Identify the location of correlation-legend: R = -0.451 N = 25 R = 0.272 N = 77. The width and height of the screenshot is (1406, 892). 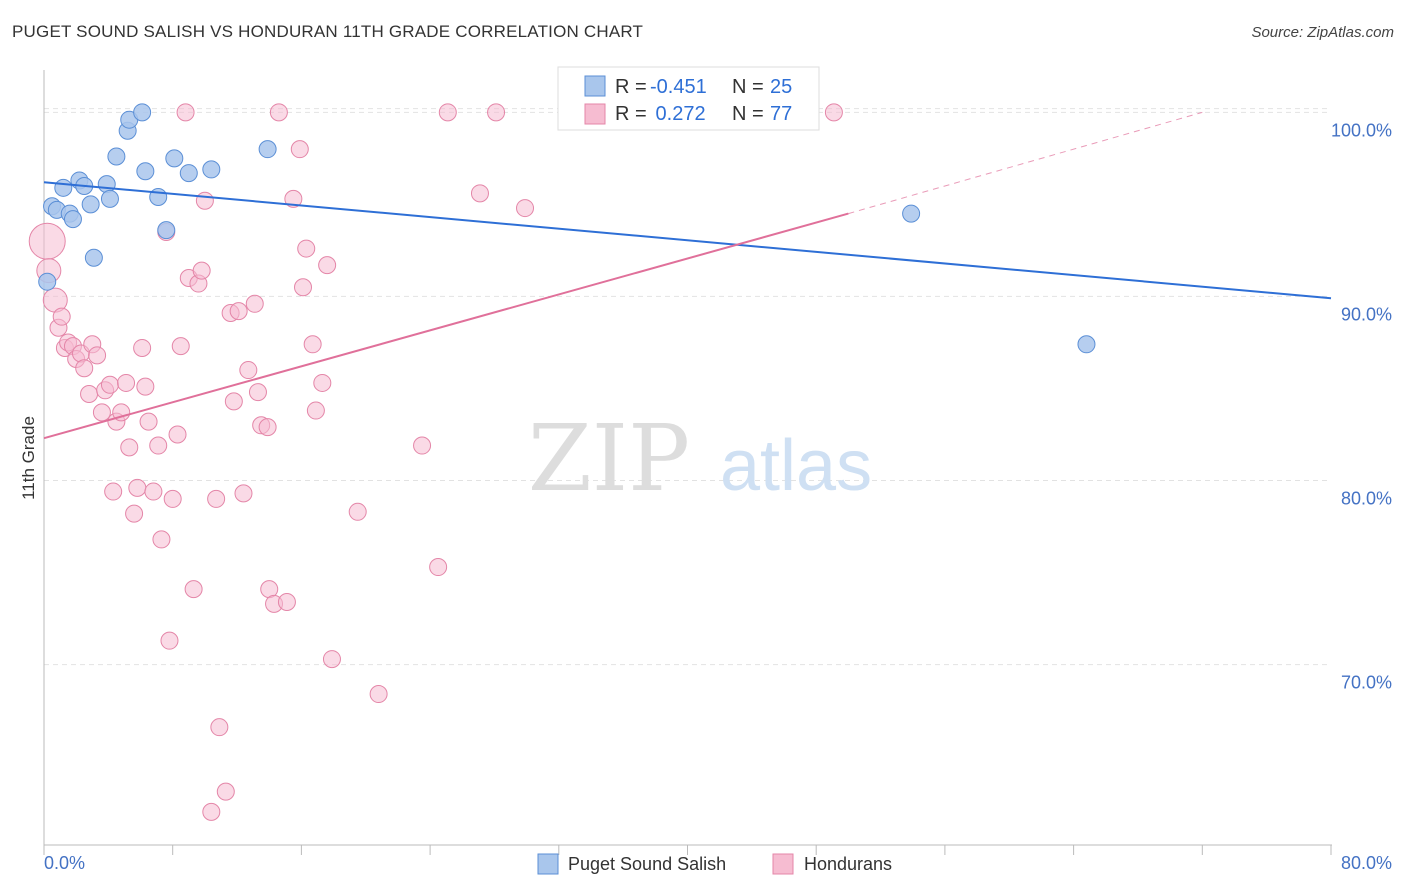
(688, 98).